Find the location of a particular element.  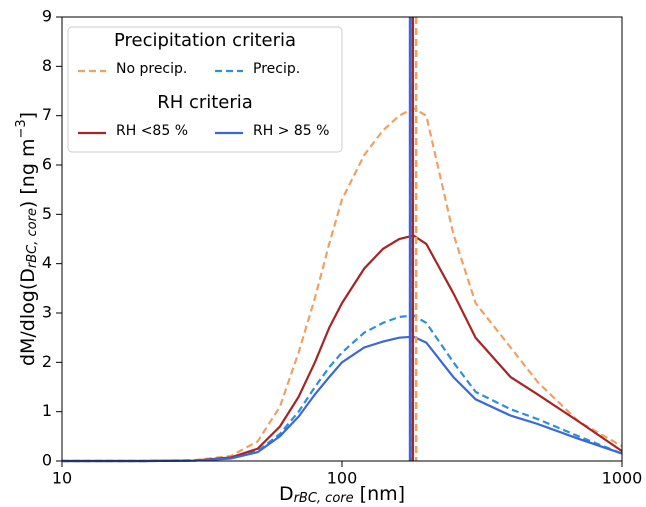

y-label-part: dM/dlog(D is located at coordinates (28, 317).